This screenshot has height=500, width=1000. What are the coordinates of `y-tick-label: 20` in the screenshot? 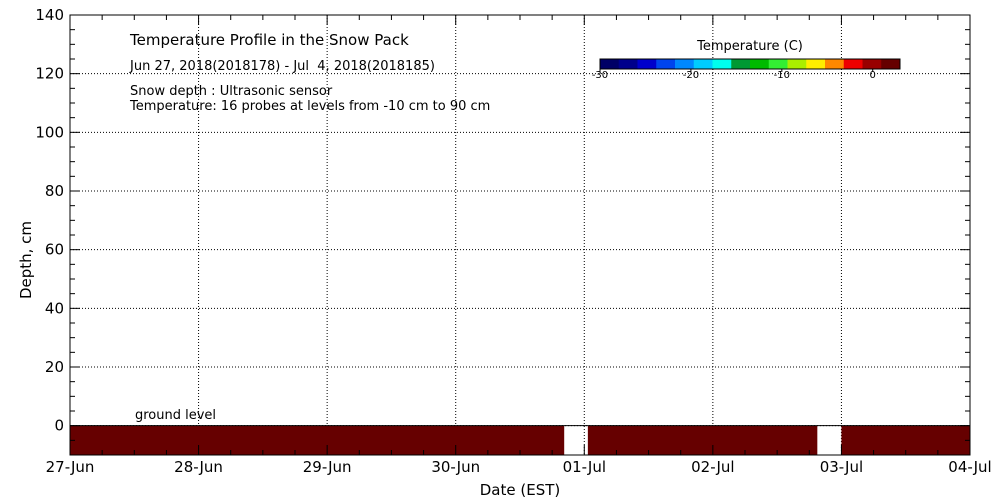 It's located at (54, 367).